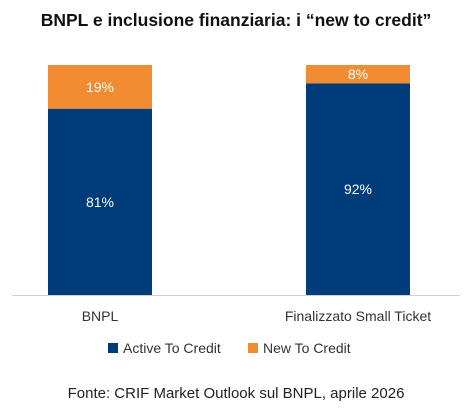 The height and width of the screenshot is (409, 472). I want to click on data-label: 92%, so click(358, 189).